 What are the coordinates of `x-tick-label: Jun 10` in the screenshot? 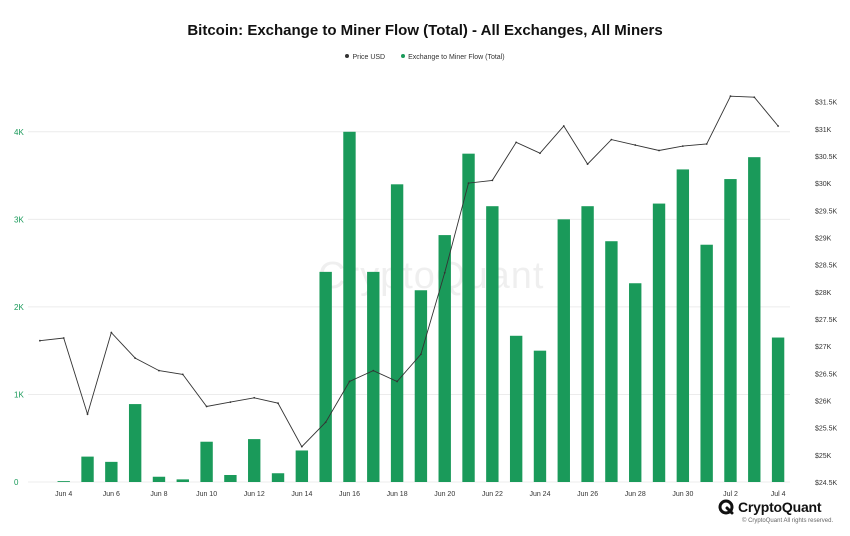 It's located at (206, 494).